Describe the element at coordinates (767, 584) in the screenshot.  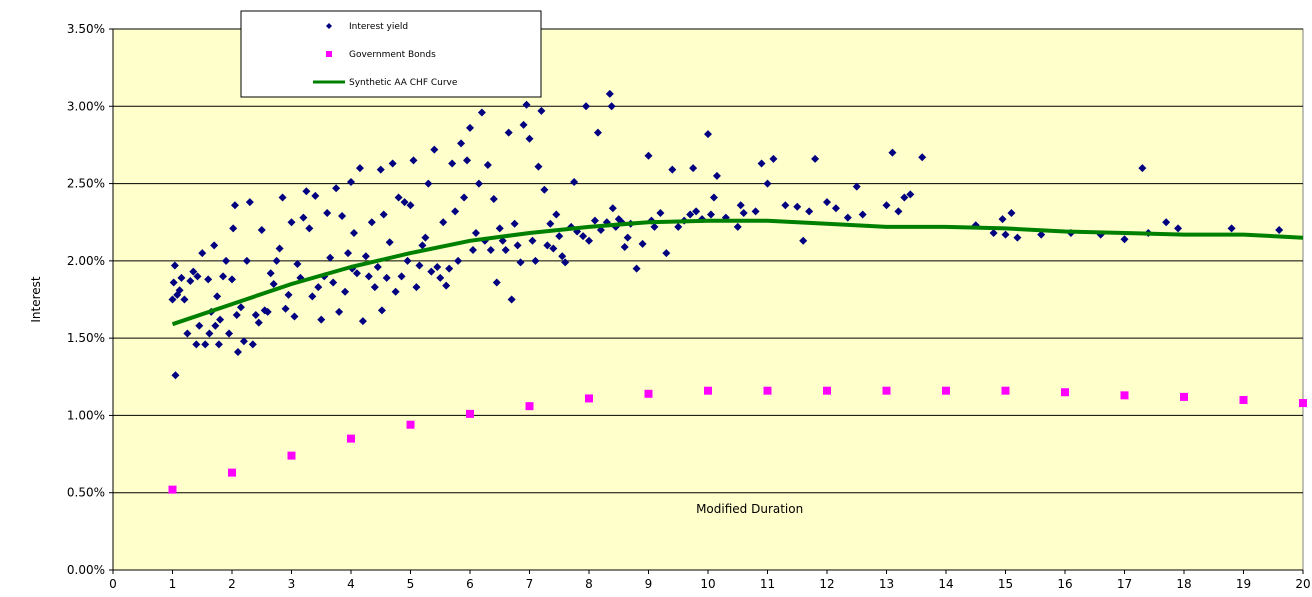
I see `x-tick-label: 11` at that location.